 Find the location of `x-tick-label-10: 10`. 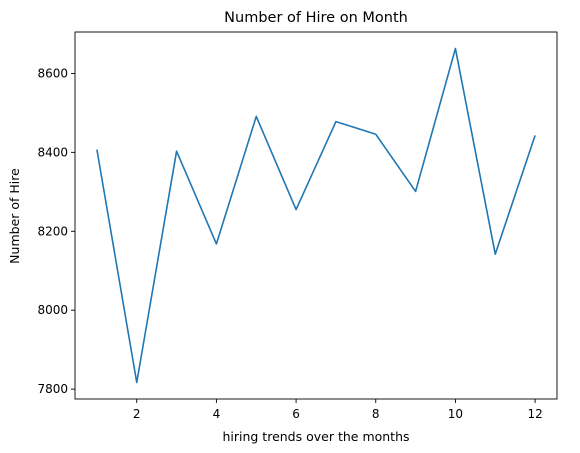

x-tick-label-10: 10 is located at coordinates (455, 414).